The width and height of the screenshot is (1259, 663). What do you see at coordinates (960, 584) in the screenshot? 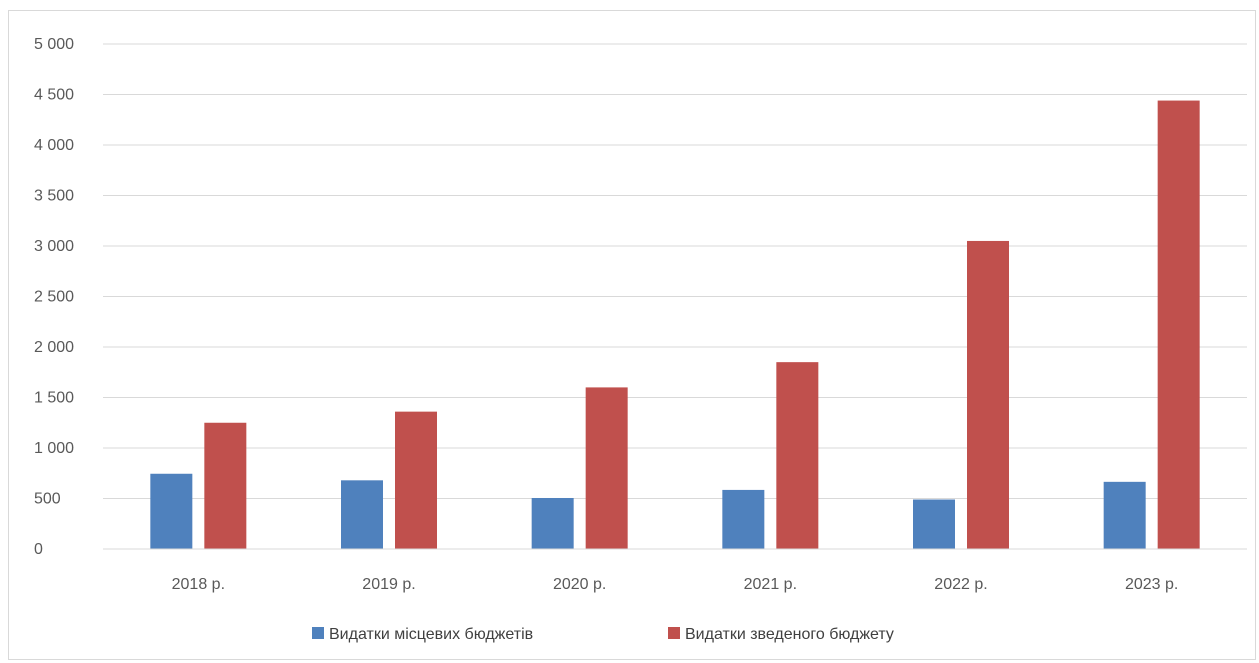
I see `x-tick-label: 2022 р.` at bounding box center [960, 584].